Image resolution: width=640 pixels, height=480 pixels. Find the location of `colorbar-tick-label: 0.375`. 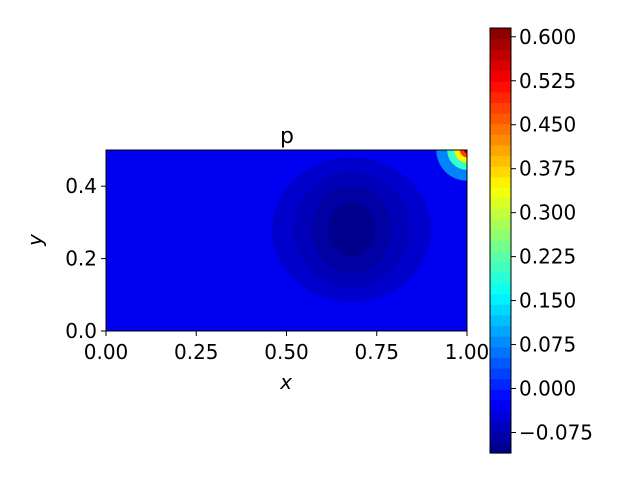

colorbar-tick-label: 0.375 is located at coordinates (547, 169).